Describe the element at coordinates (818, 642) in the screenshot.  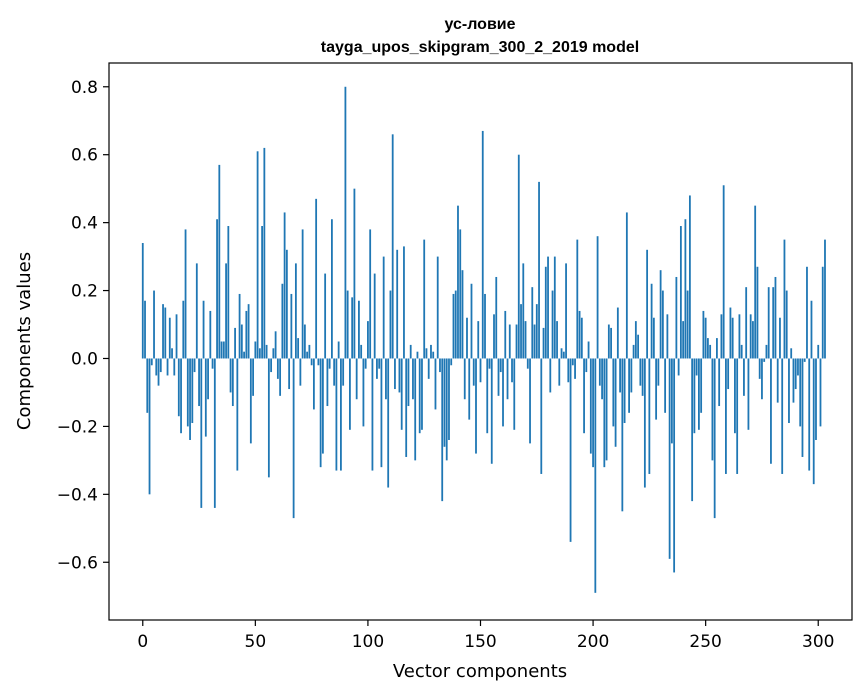
I see `x-tick-label: 300` at that location.